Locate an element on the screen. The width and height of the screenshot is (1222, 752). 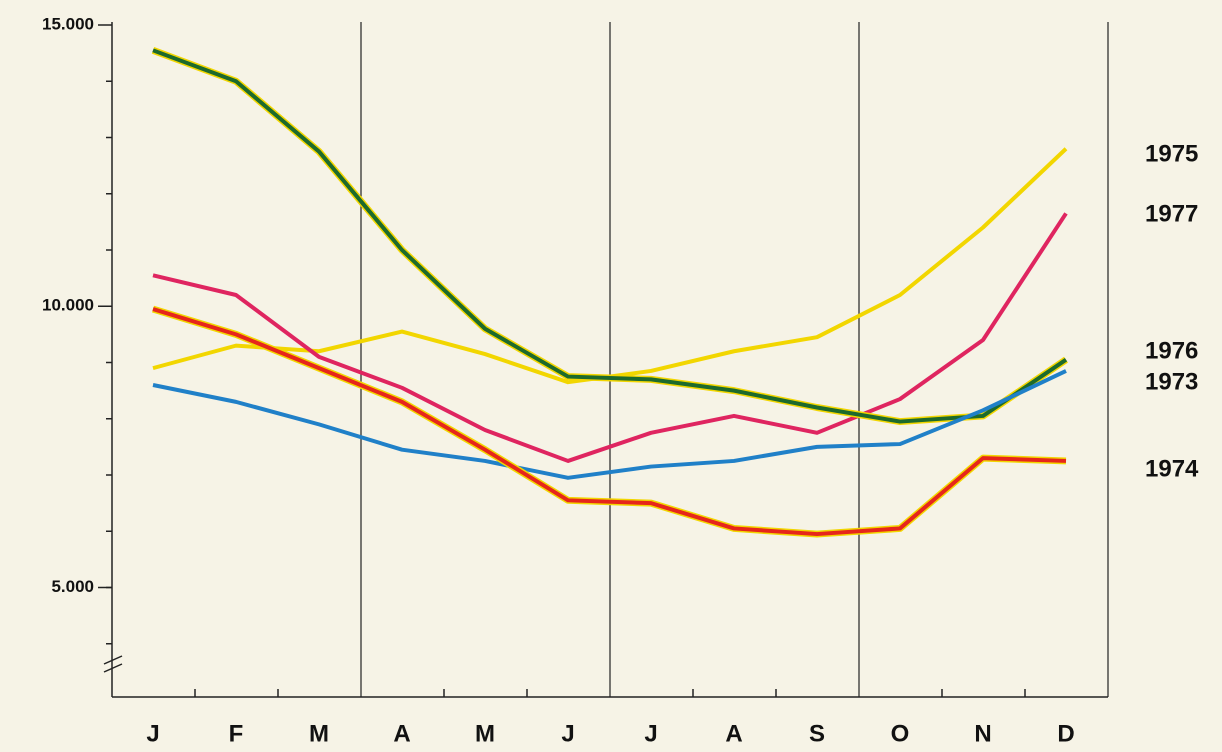
legend-label: 1975 is located at coordinates (1171, 153).